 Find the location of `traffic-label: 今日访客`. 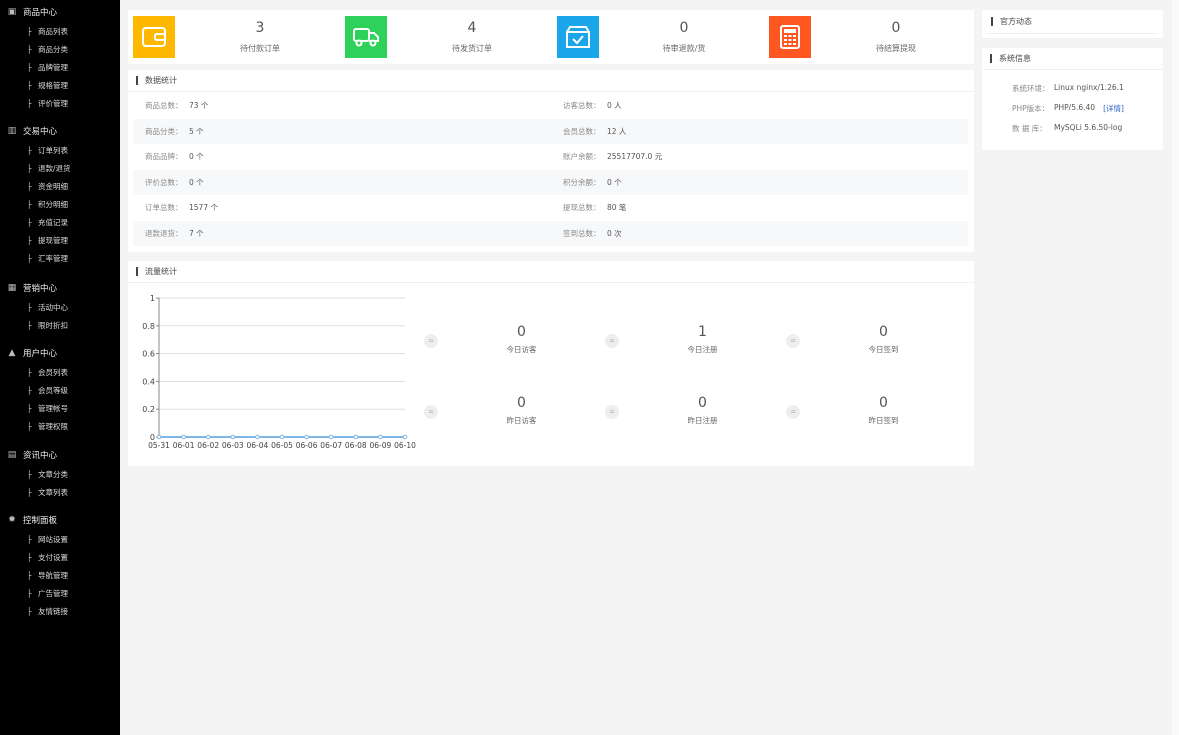

traffic-label: 今日访客 is located at coordinates (521, 349).